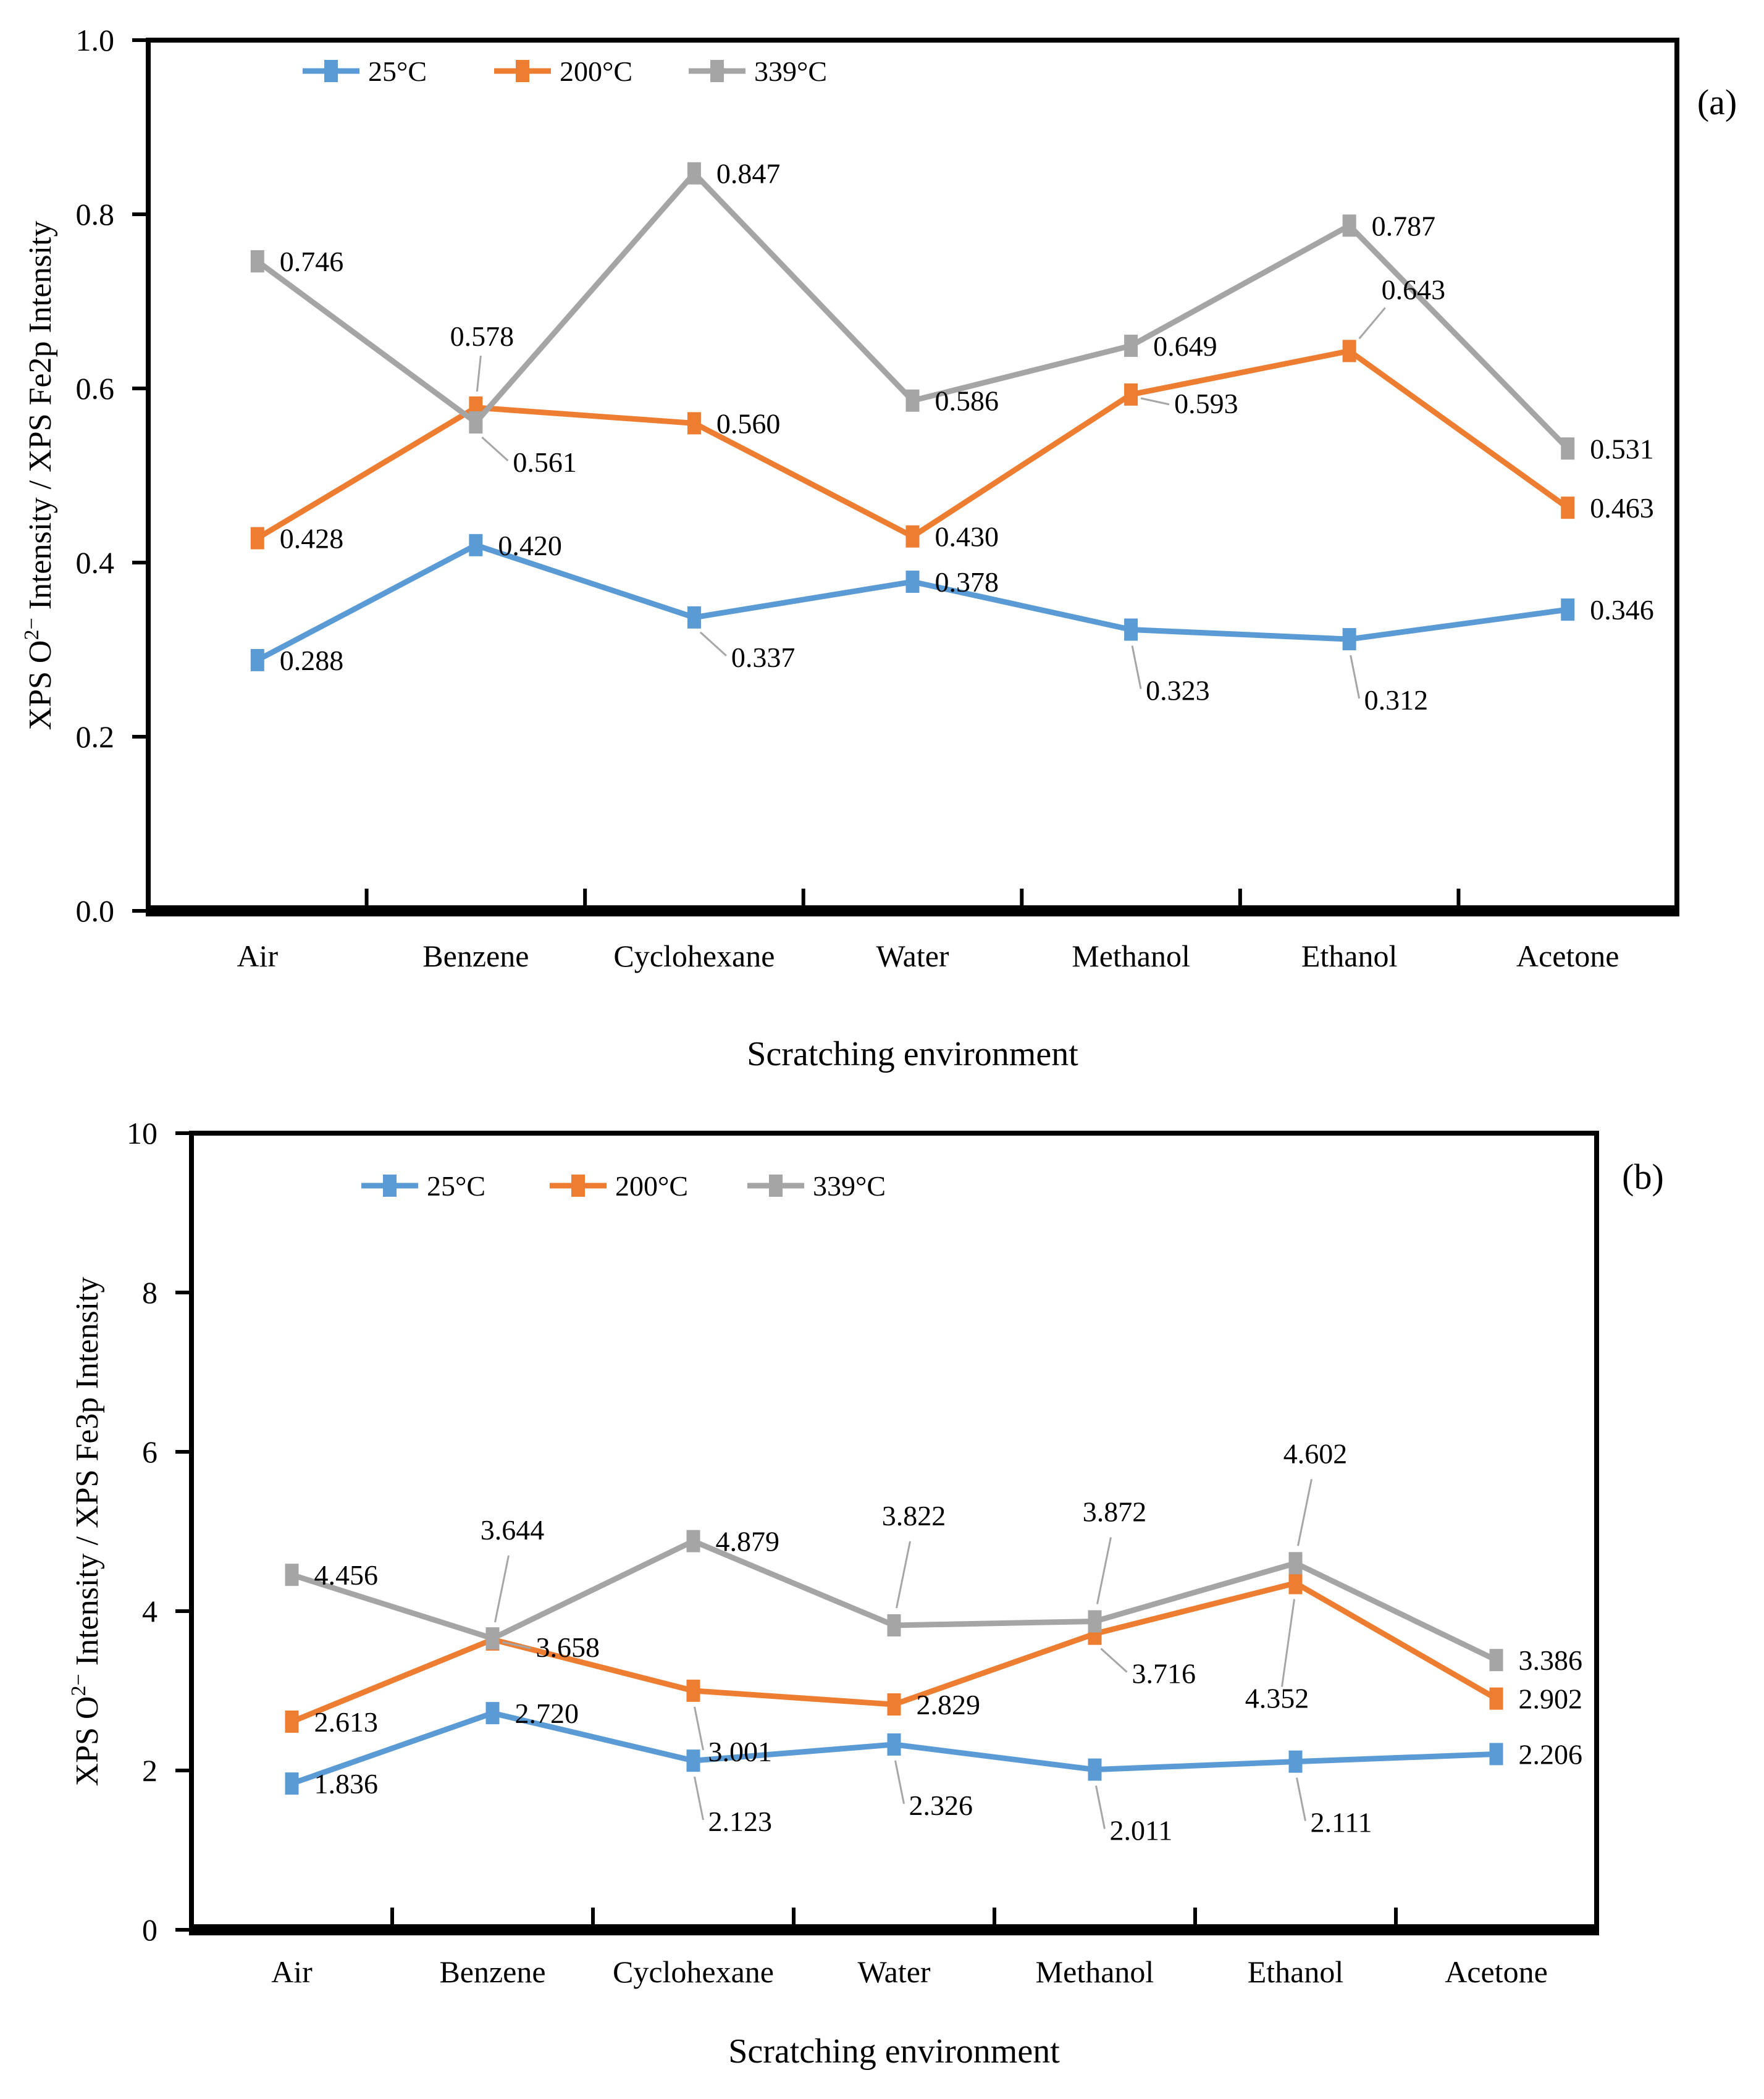 The height and width of the screenshot is (2099, 1764). Describe the element at coordinates (1206, 403) in the screenshot. I see `data-label: 0.593` at that location.